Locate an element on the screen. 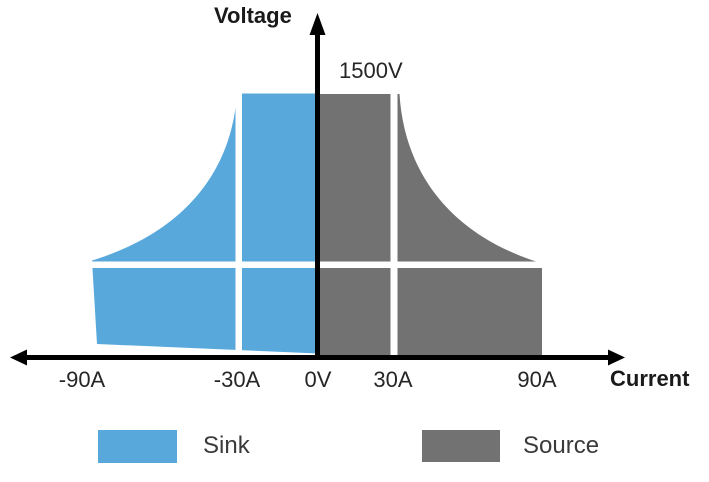  tick-pos30A: 30A is located at coordinates (393, 379).